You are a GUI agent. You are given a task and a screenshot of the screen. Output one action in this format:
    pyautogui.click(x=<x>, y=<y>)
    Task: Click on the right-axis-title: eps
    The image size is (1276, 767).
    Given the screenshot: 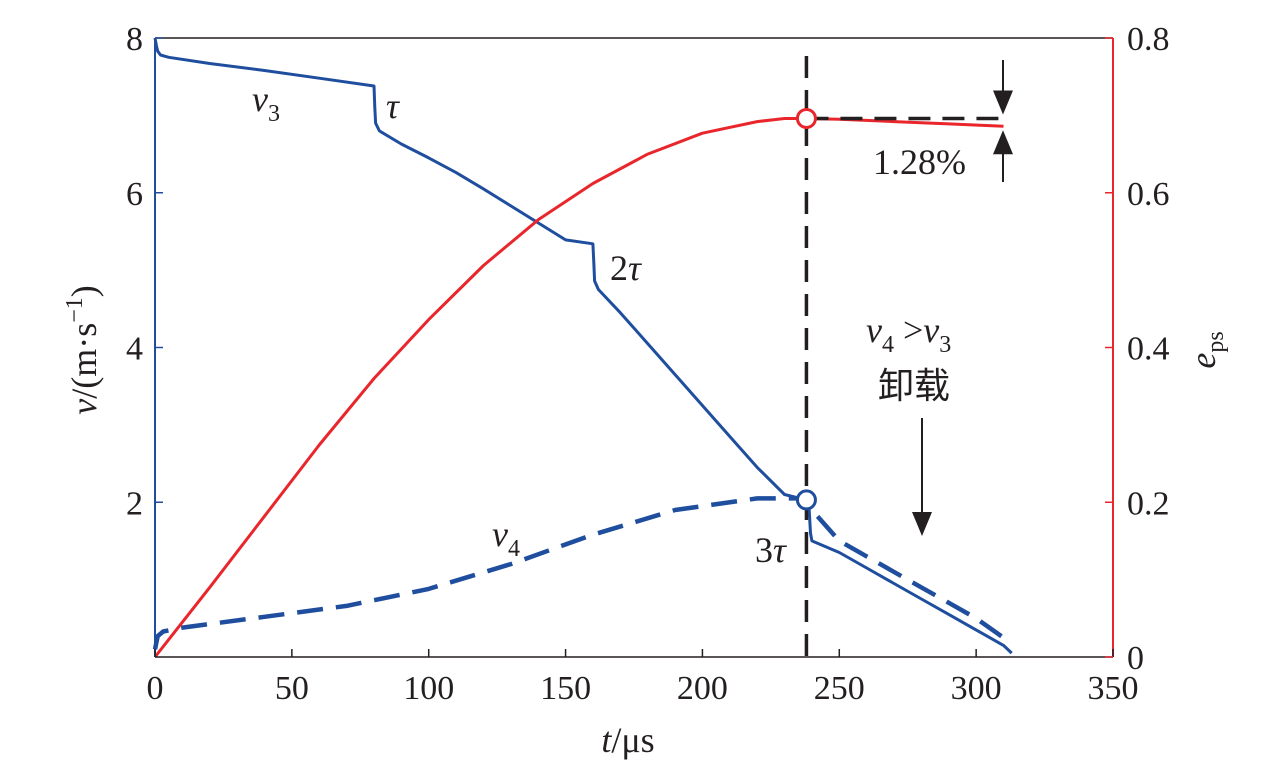 What is the action you would take?
    pyautogui.click(x=1206, y=349)
    